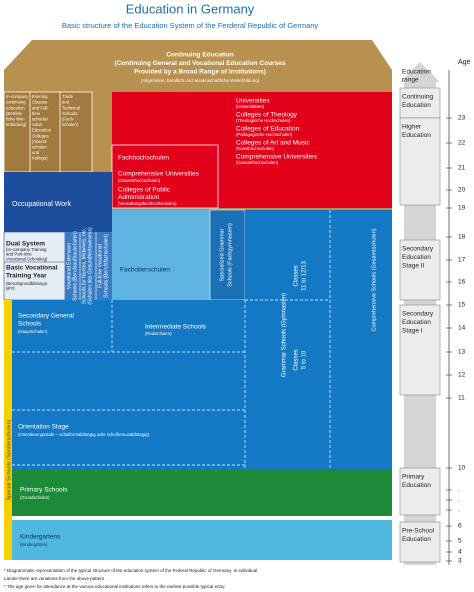  I want to click on dual-note: (In-company Training, so click(26, 249).